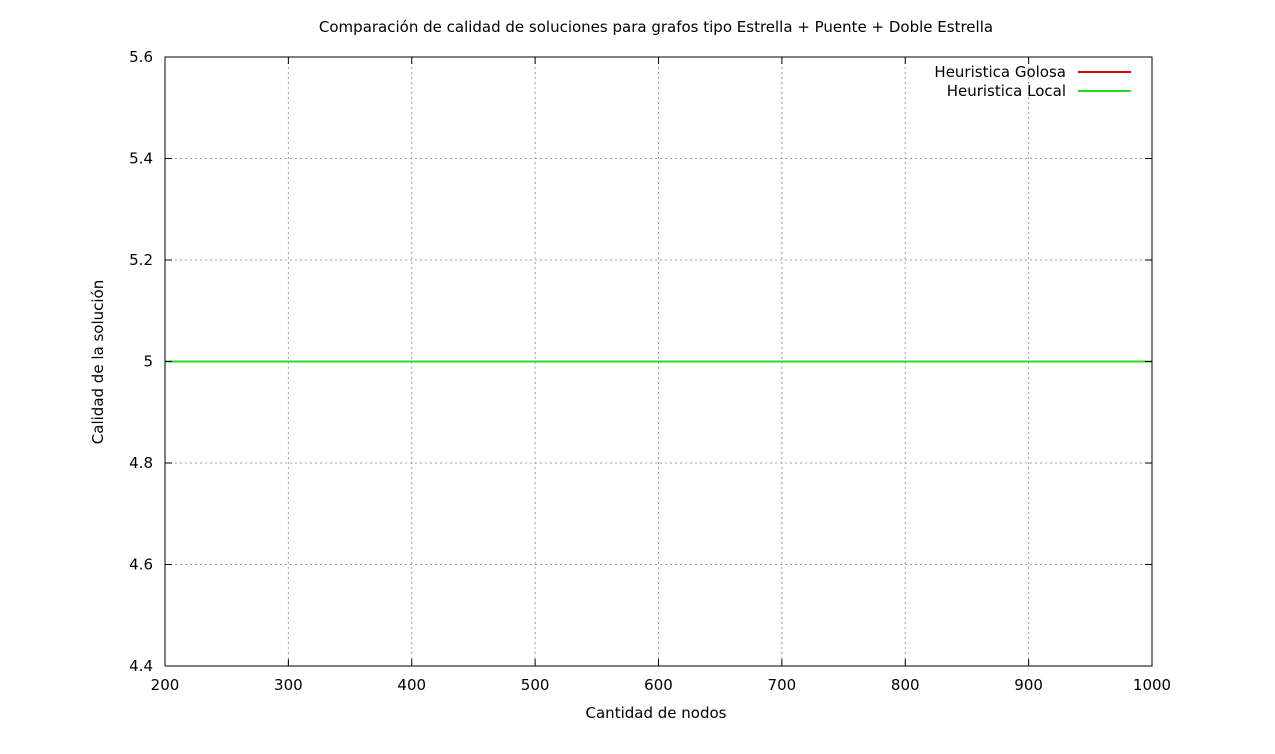 The width and height of the screenshot is (1275, 754). Describe the element at coordinates (411, 685) in the screenshot. I see `x-tick-label: 400` at that location.